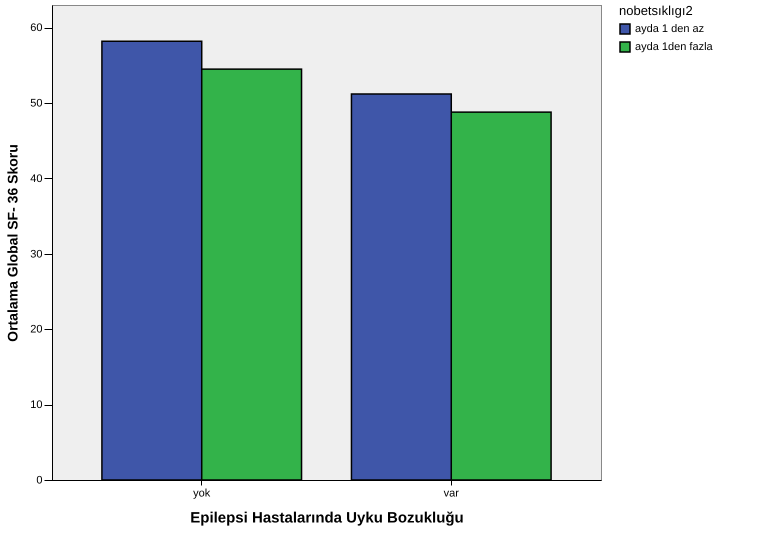 Image resolution: width=779 pixels, height=540 pixels. What do you see at coordinates (36, 178) in the screenshot?
I see `y-tick-label: 40` at bounding box center [36, 178].